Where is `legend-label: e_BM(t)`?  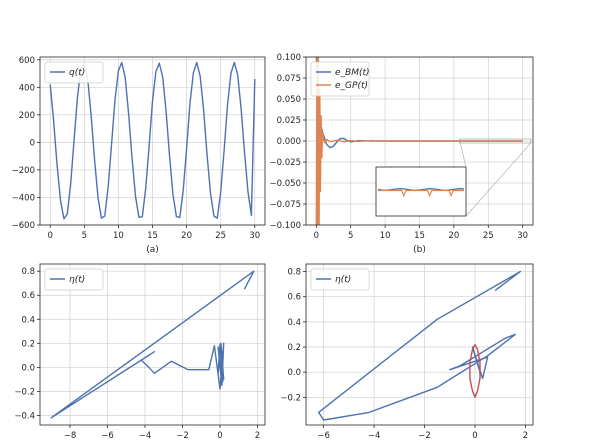 legend-label: e_BM(t) is located at coordinates (352, 73).